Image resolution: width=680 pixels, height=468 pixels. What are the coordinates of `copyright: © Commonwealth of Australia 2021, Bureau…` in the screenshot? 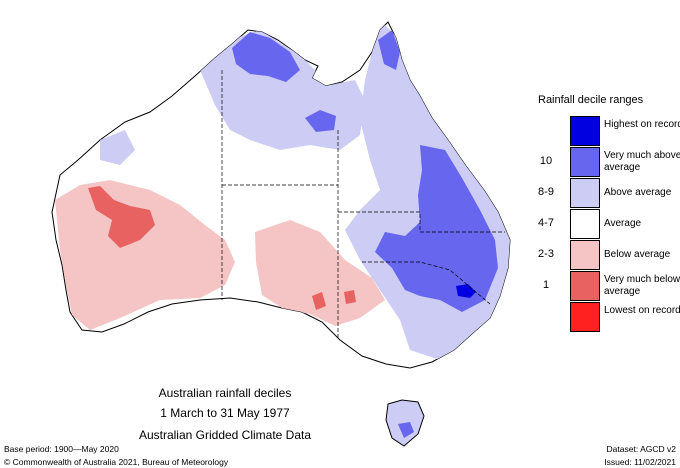 It's located at (116, 462).